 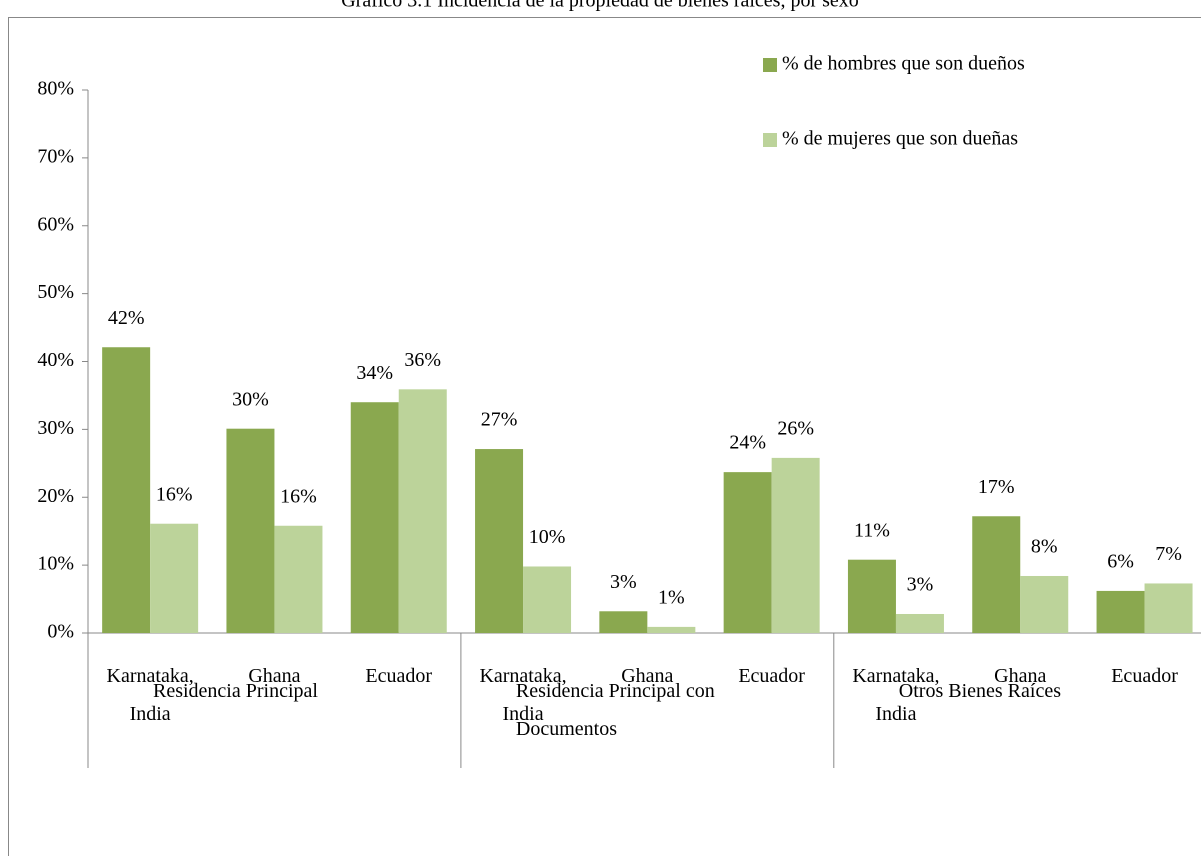 I want to click on value-label: 42%, so click(x=126, y=318).